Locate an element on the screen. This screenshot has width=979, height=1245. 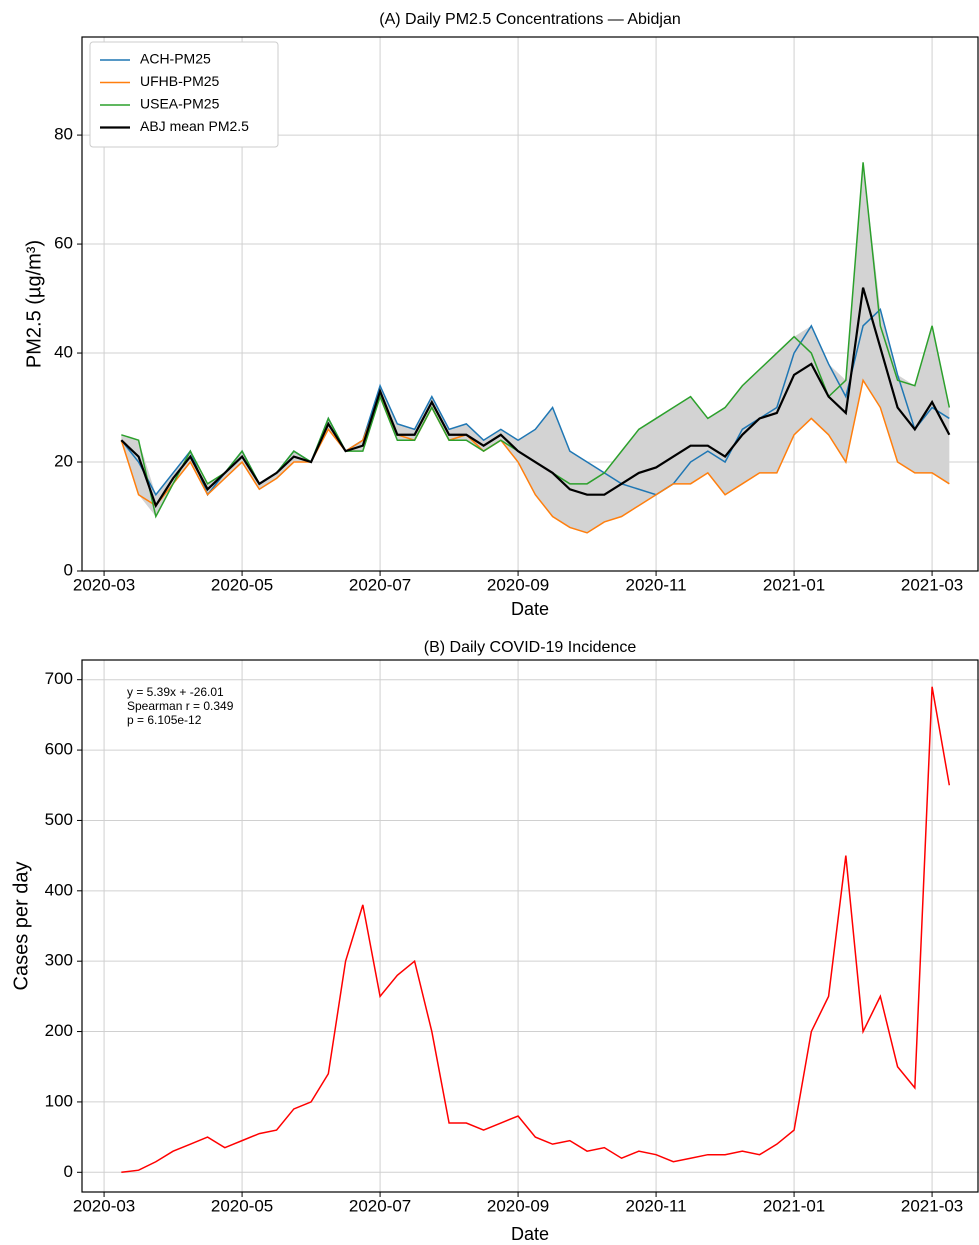
legend: ACH-PM25 UFHB-PM25 USEA-PM25 ABJ mean PM2.5 is located at coordinates (184, 94).